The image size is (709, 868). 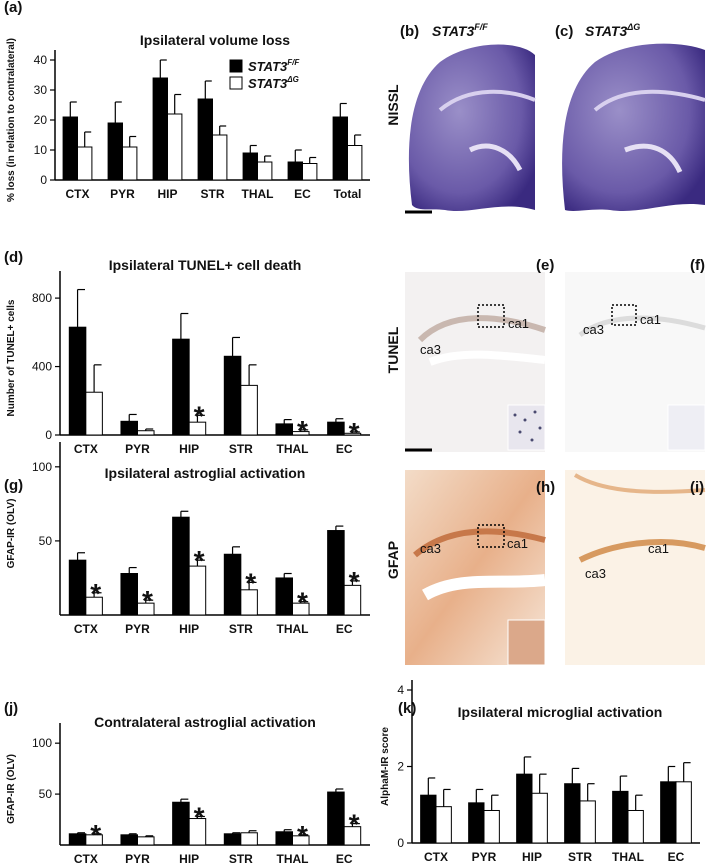 I want to click on y-tick-label: 100, so click(x=42, y=743).